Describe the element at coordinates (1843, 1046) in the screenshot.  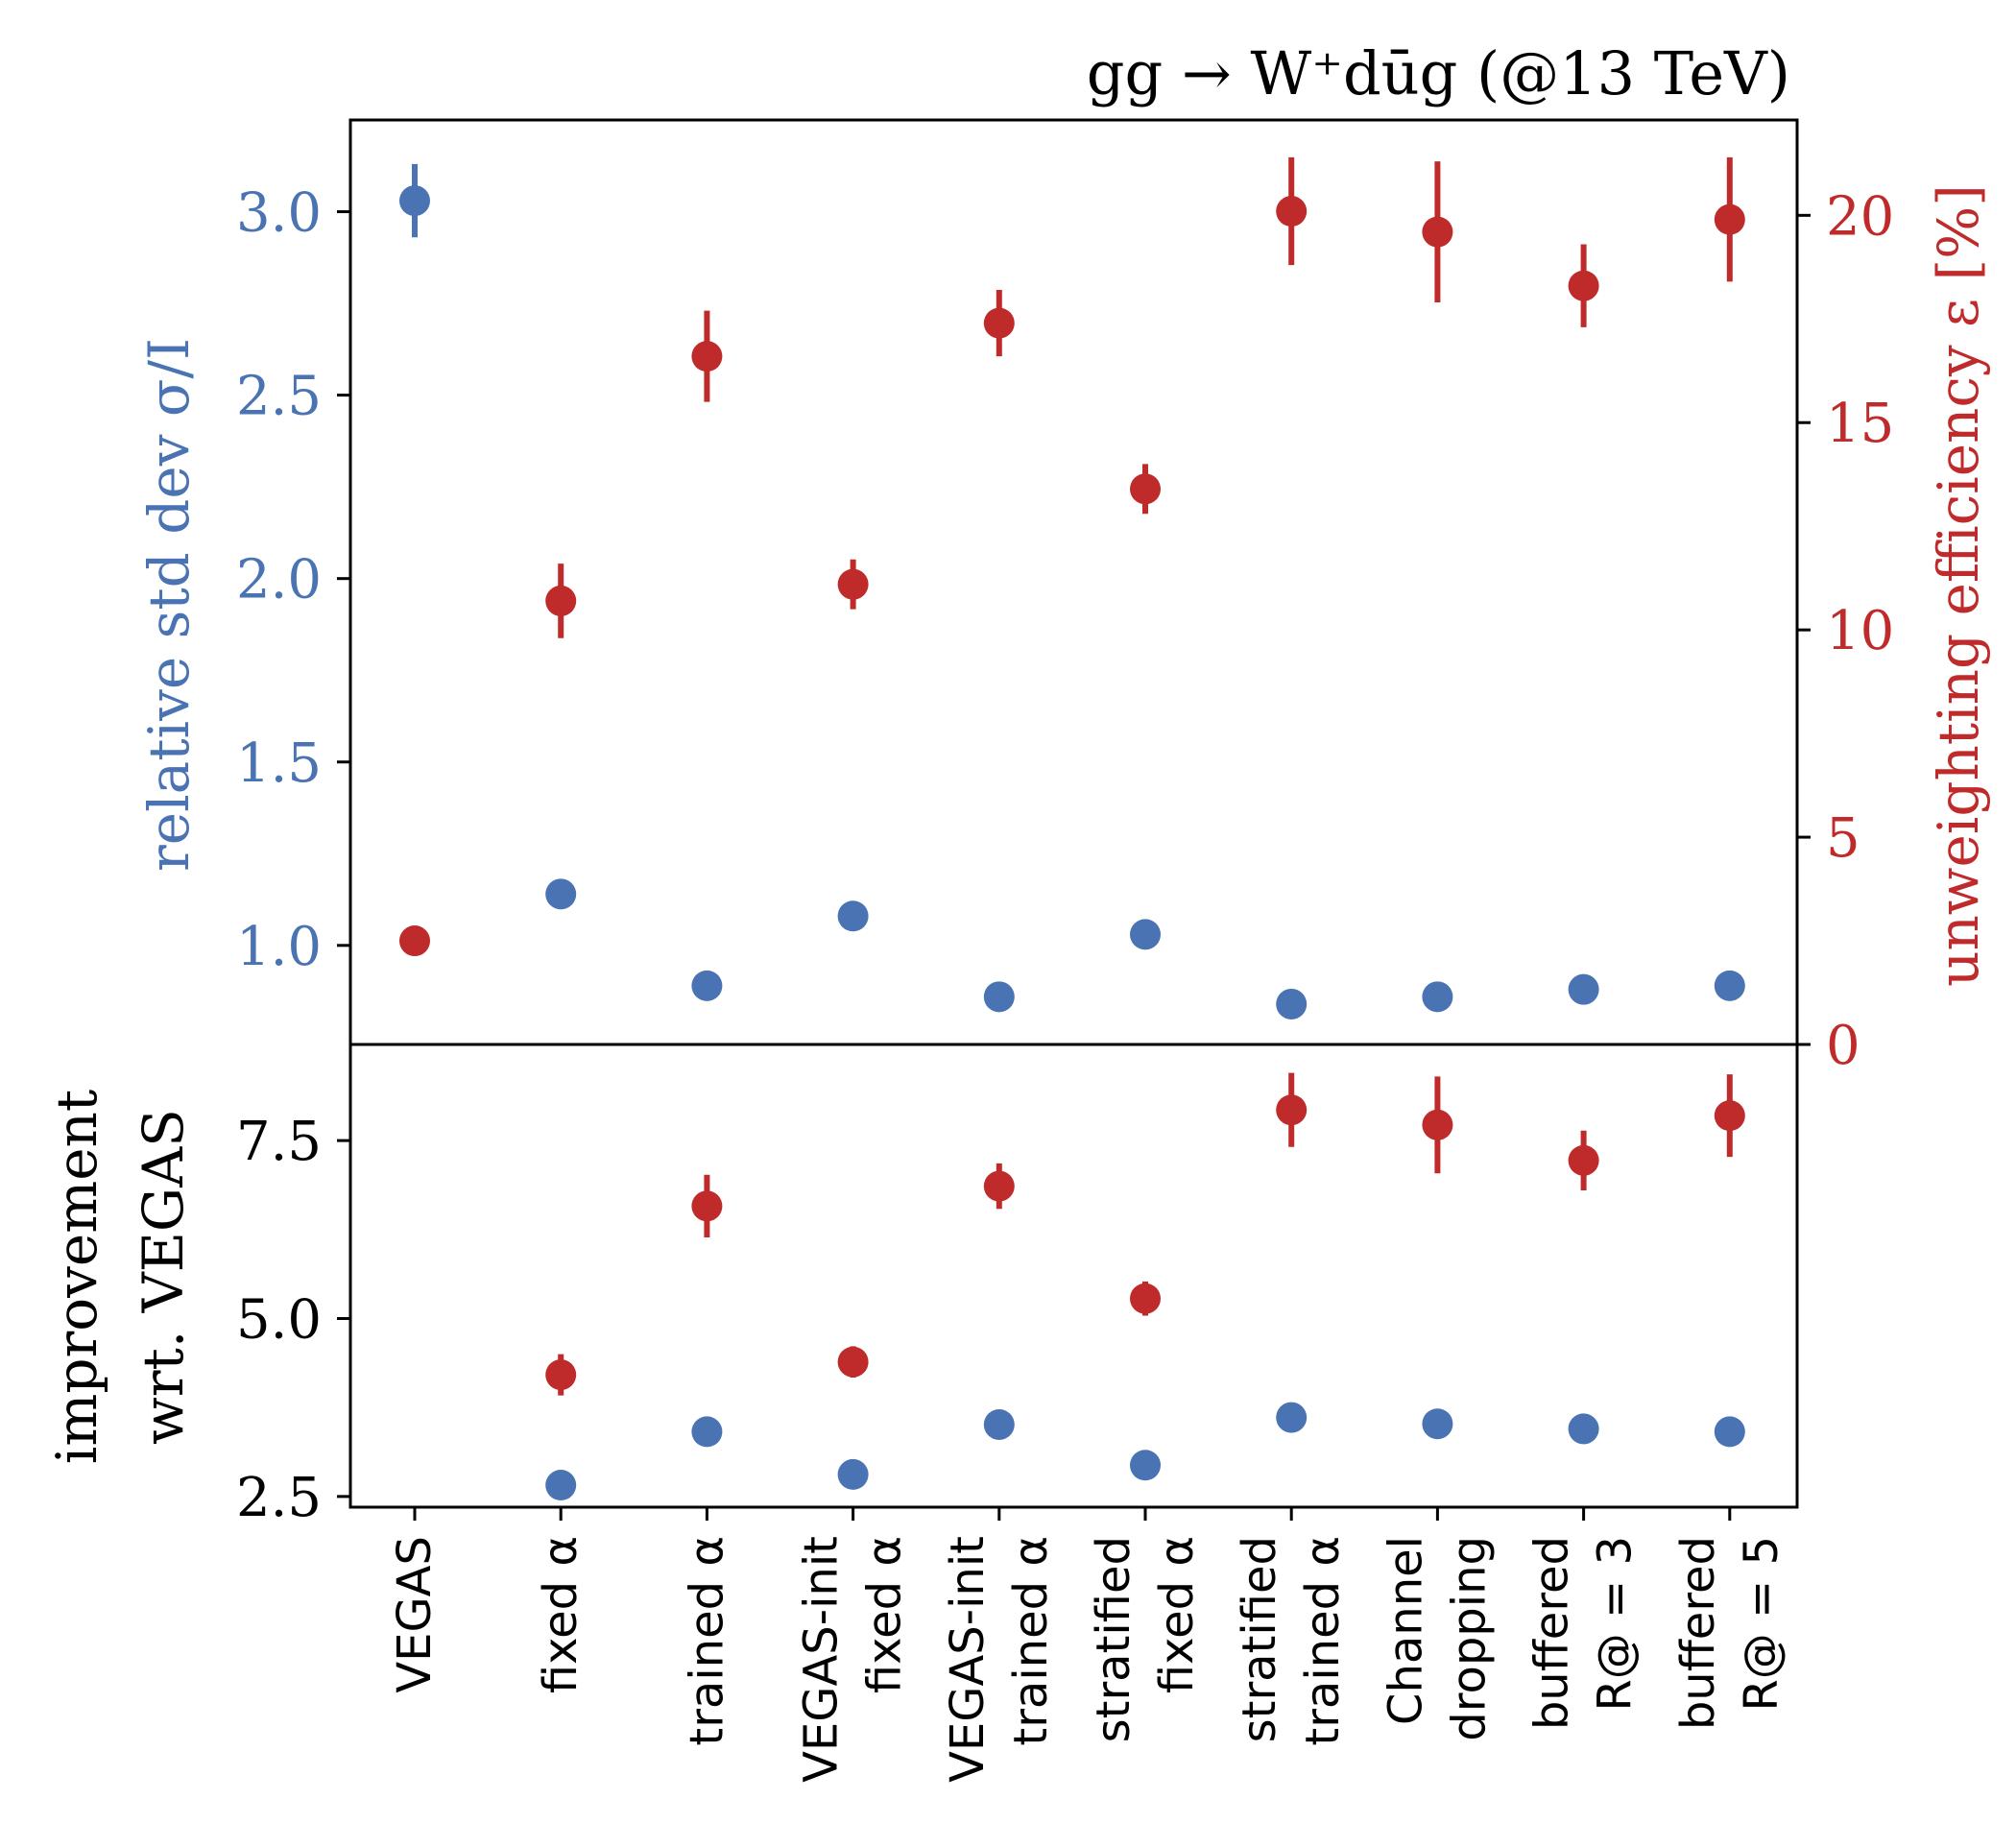
I see `right-tick-label: 0` at that location.